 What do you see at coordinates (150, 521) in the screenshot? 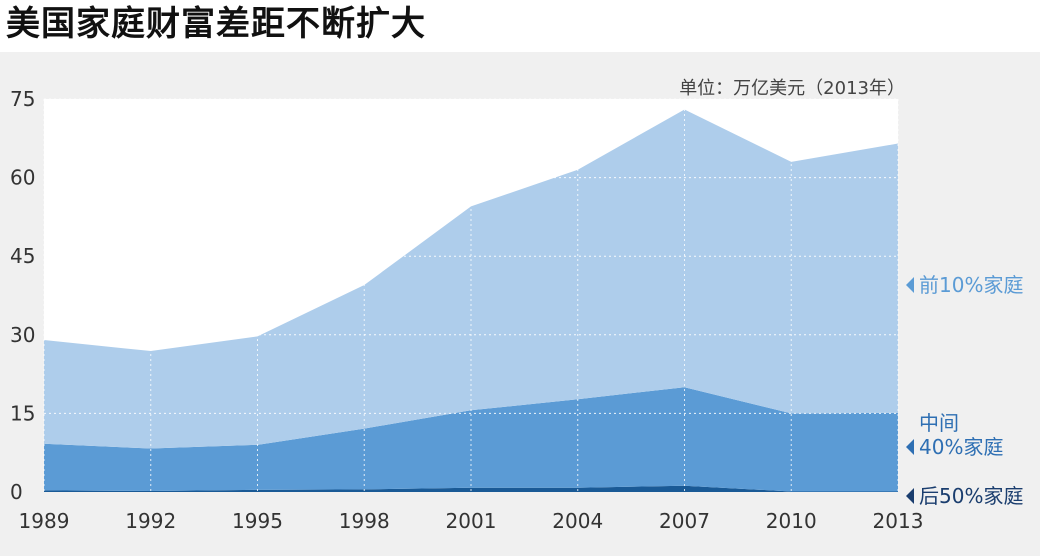
I see `x-tick-label-1: 1992` at bounding box center [150, 521].